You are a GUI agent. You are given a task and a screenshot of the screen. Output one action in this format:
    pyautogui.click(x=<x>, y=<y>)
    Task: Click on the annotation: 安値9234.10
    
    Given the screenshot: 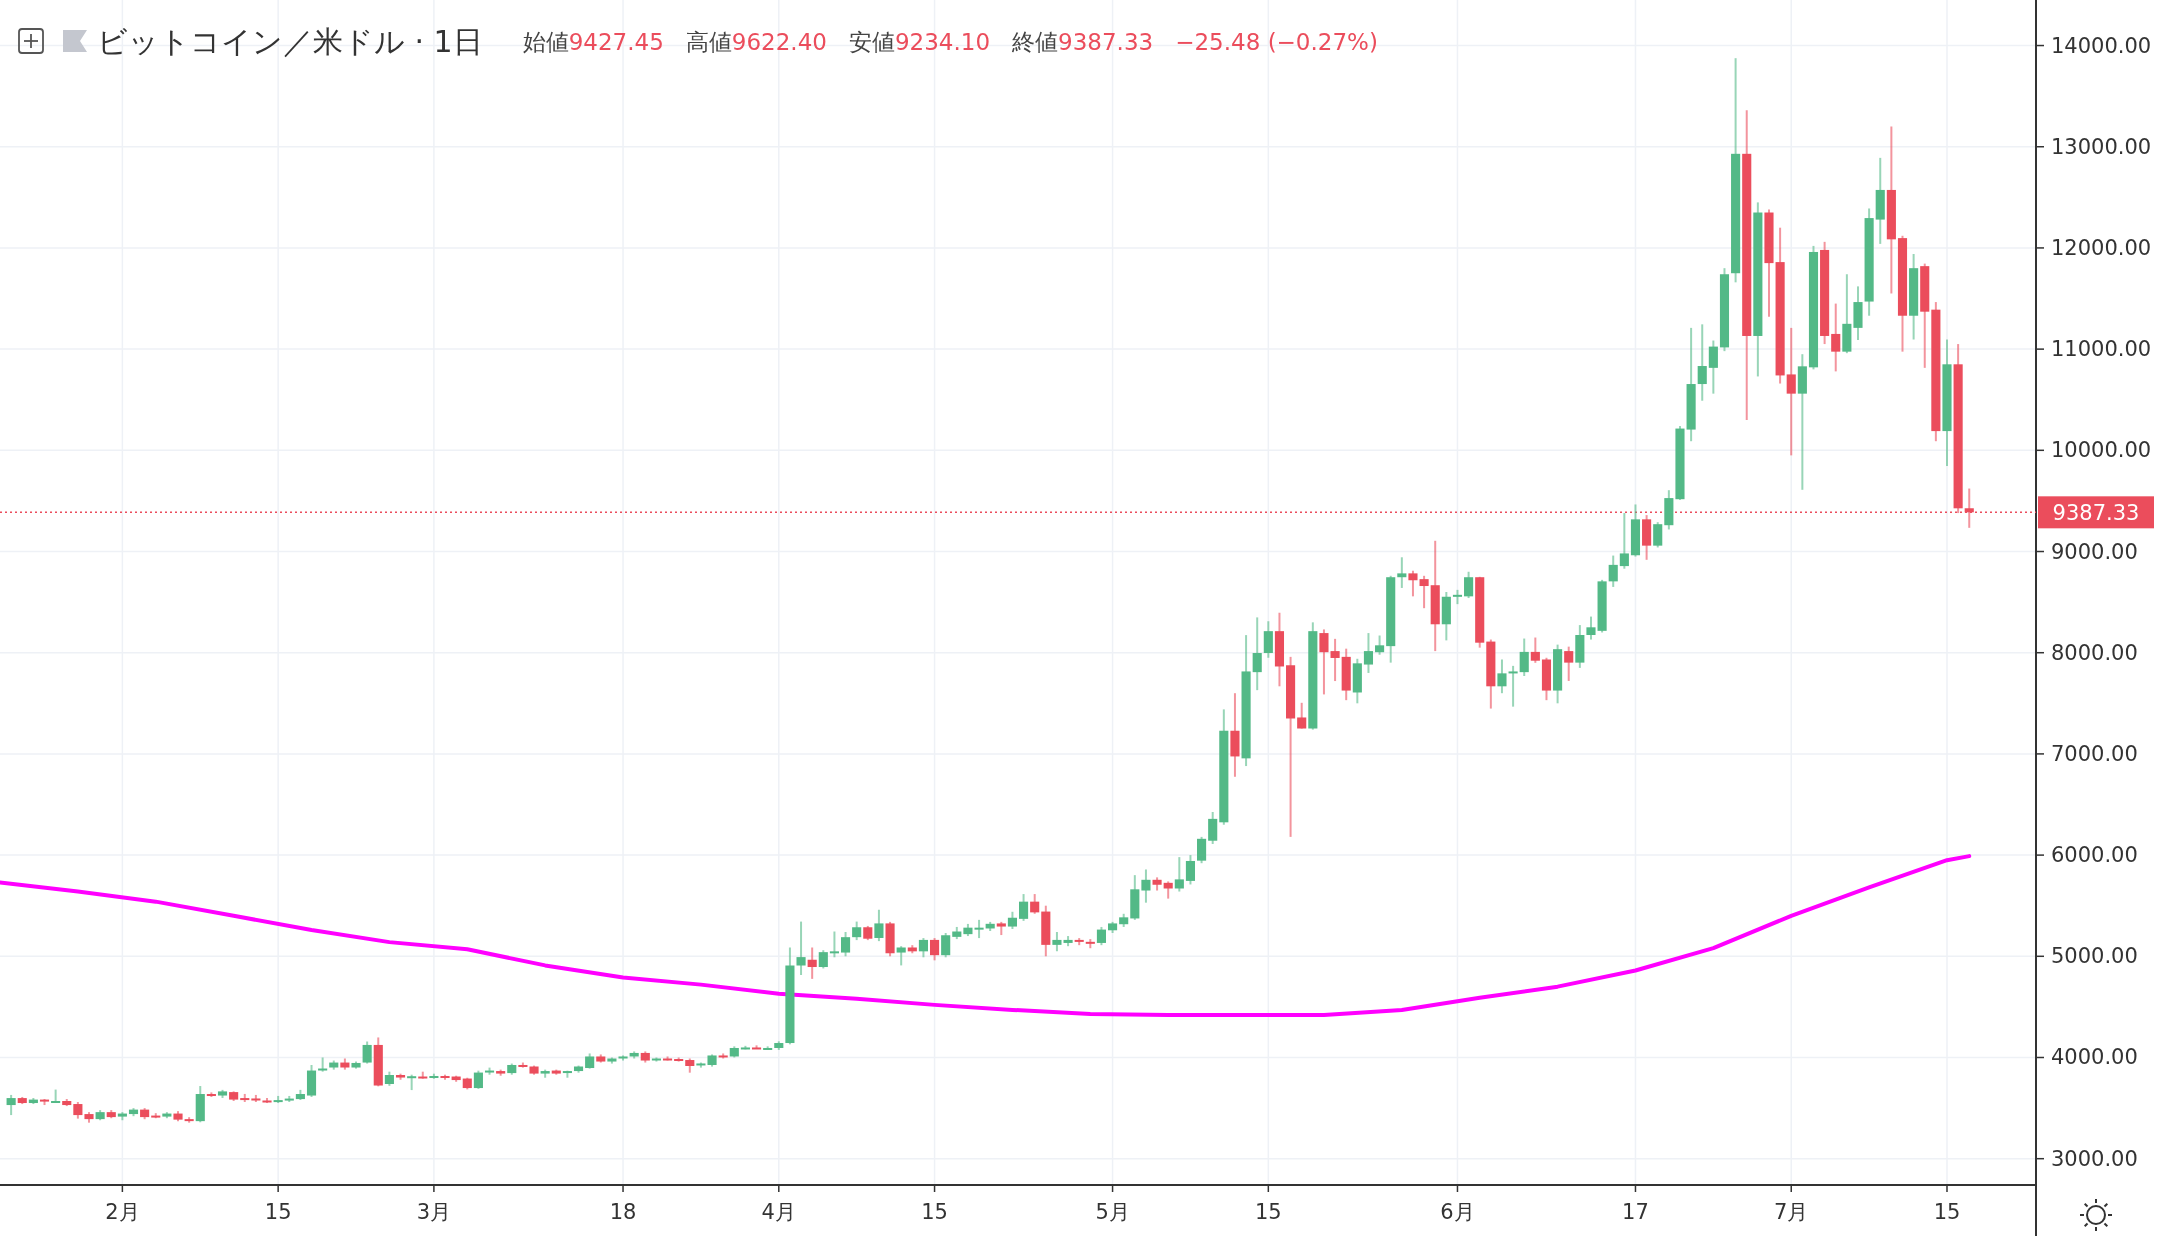 What is the action you would take?
    pyautogui.click(x=919, y=42)
    